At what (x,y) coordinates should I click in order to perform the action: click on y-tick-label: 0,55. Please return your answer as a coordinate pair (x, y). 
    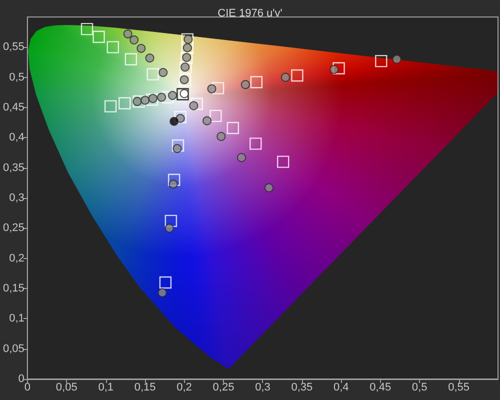
    Looking at the image, I should click on (13, 47).